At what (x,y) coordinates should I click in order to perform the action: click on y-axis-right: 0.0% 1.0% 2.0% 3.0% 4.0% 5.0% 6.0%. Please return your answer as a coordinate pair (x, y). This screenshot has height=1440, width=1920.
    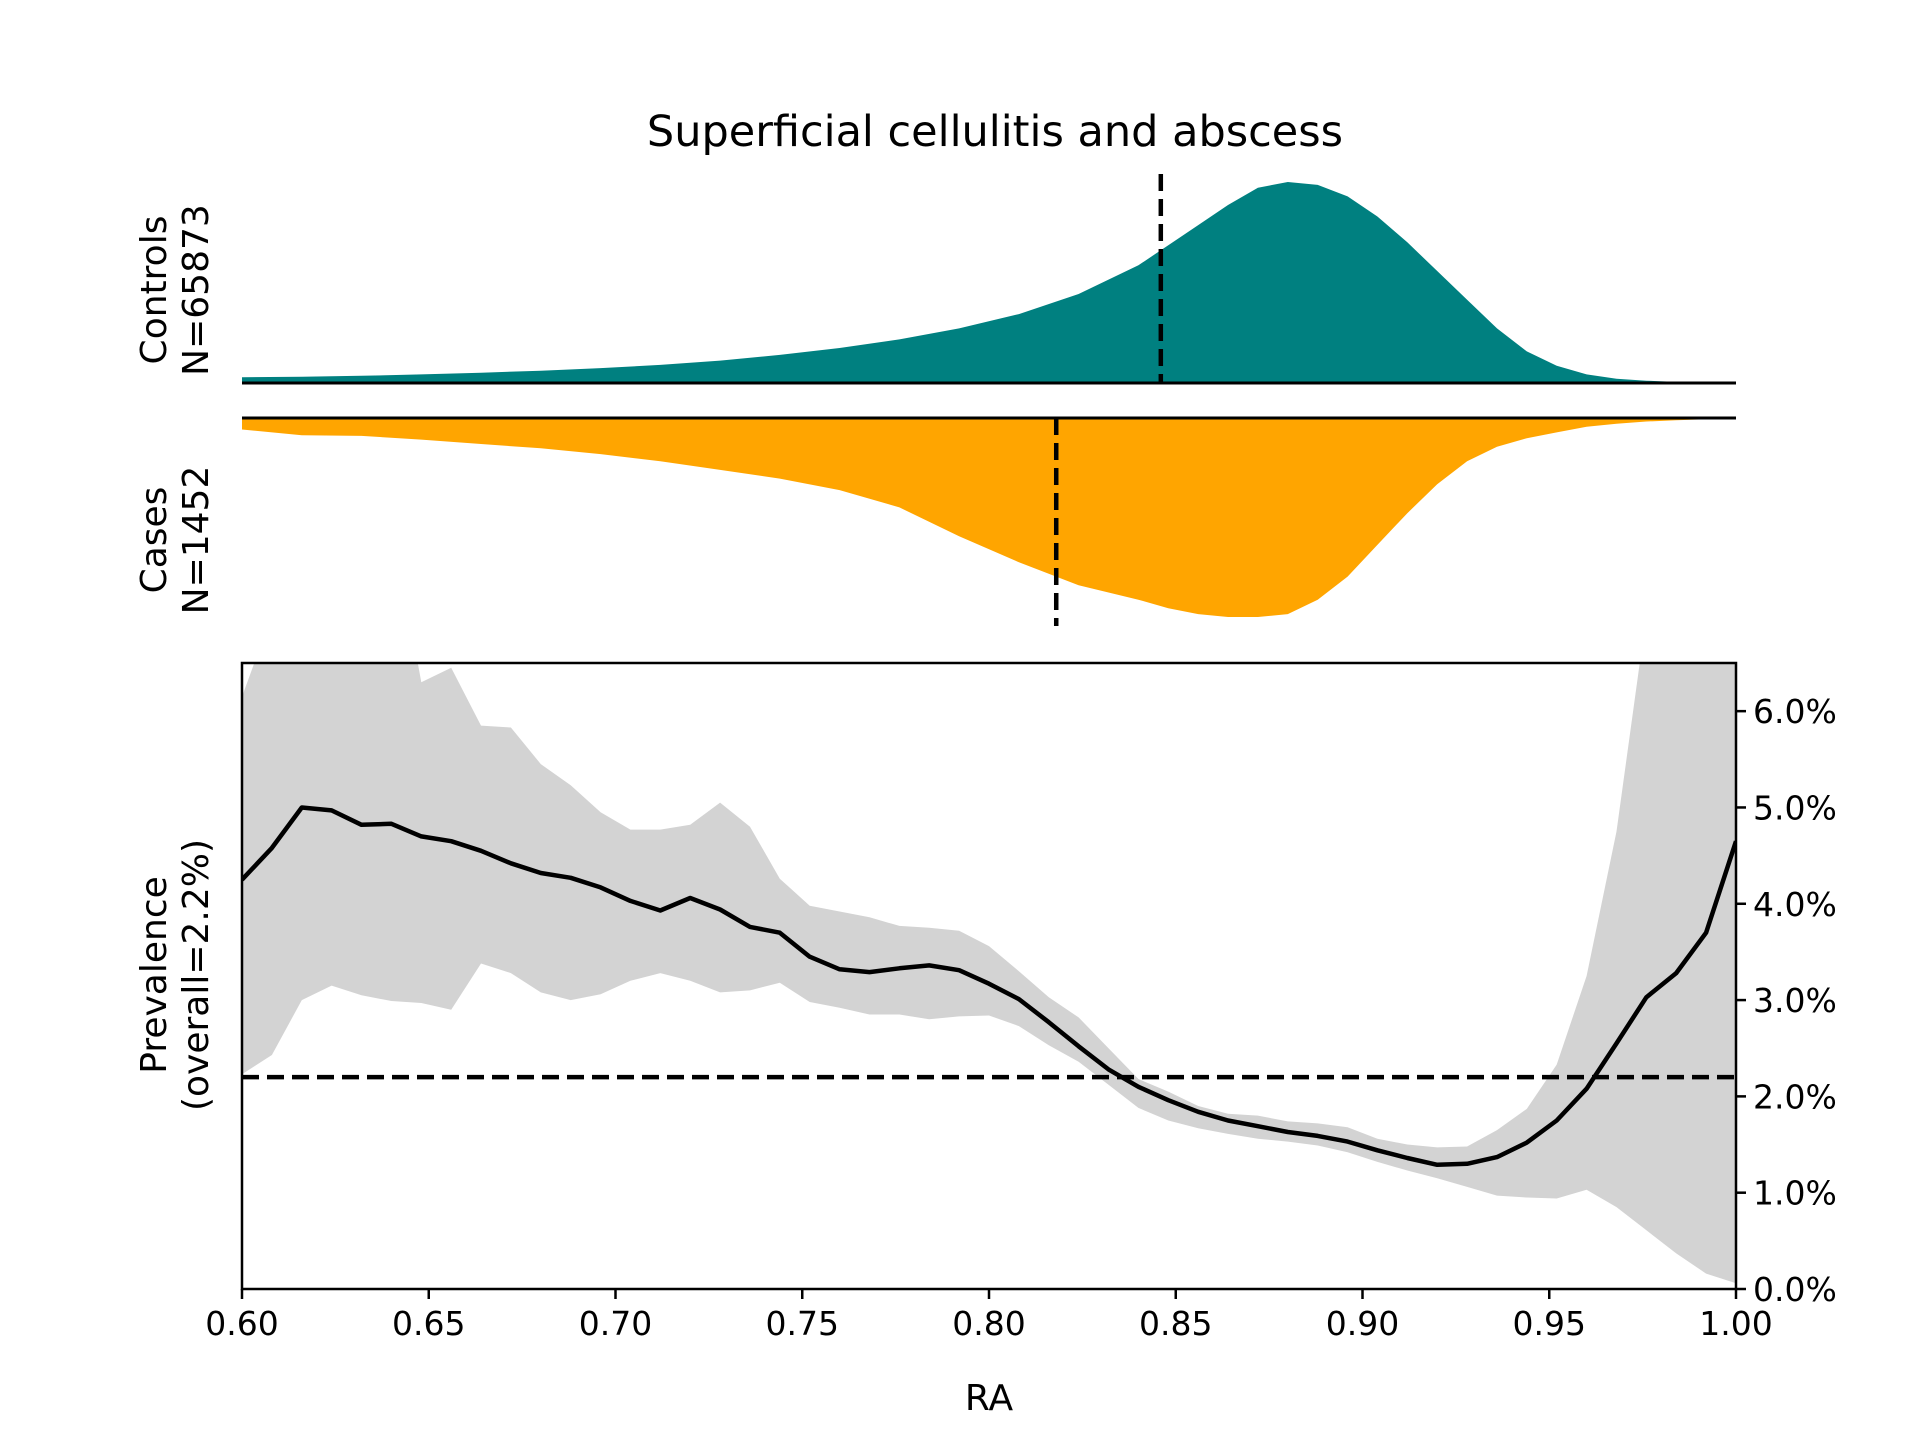
    Looking at the image, I should click on (1786, 1000).